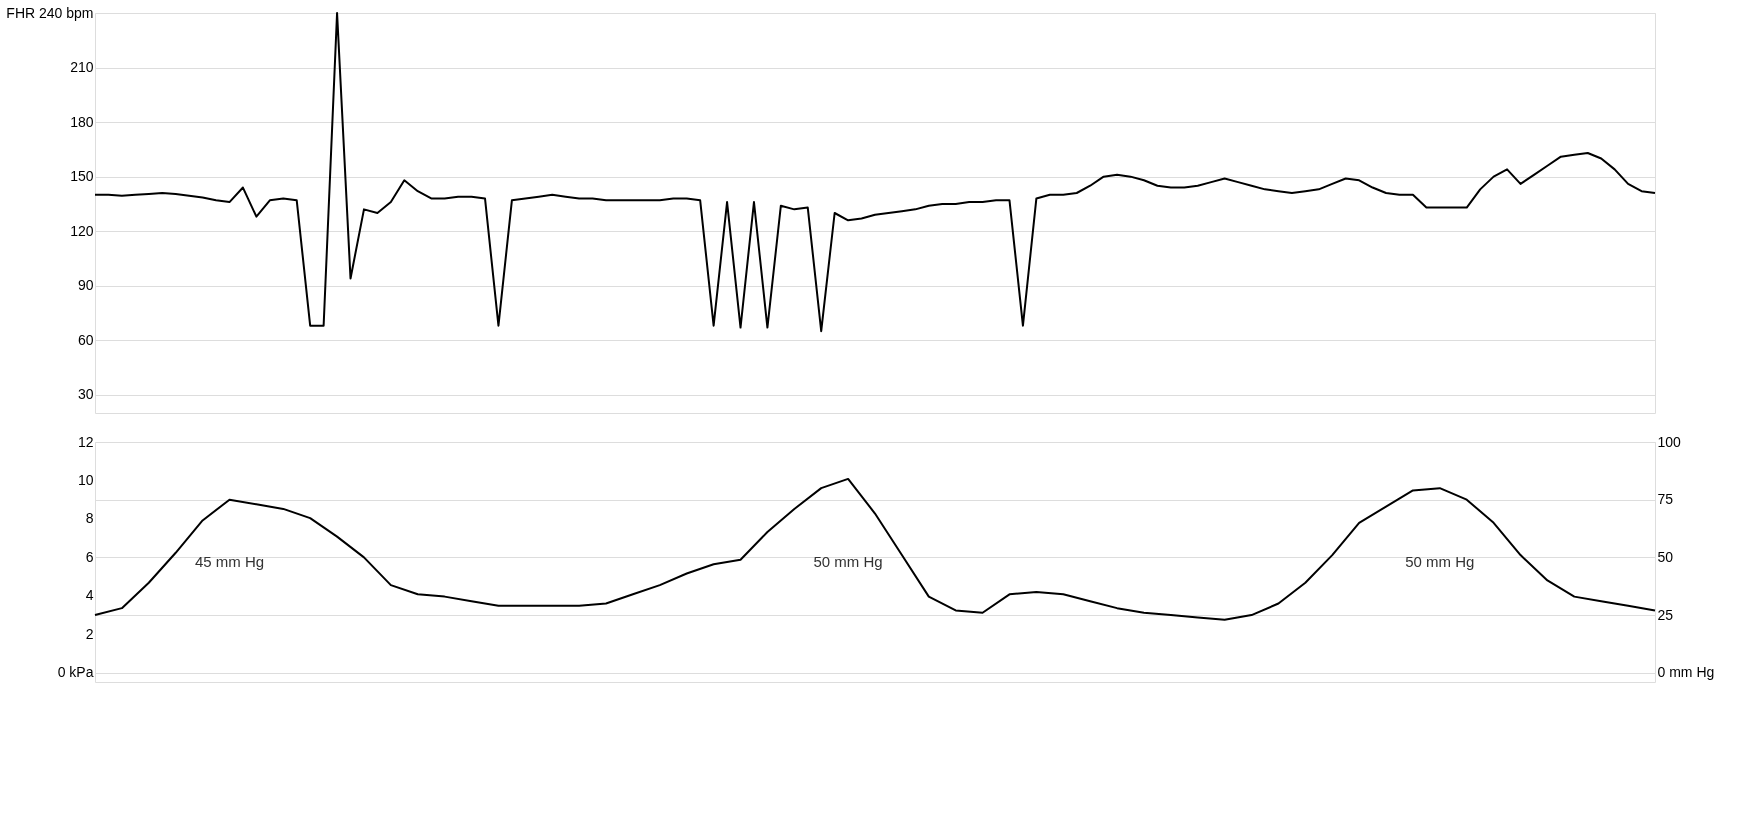 Image resolution: width=1746 pixels, height=818 pixels. Describe the element at coordinates (89, 518) in the screenshot. I see `y2-tick-label: 8` at that location.